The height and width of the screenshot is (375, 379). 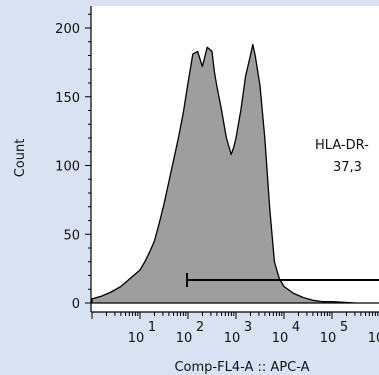 I want to click on y-axis: 0 50 100 150 200, so click(x=73, y=159).